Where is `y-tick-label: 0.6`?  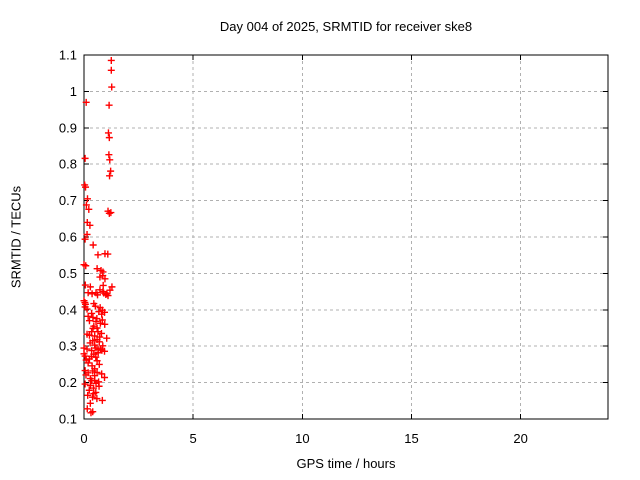 y-tick-label: 0.6 is located at coordinates (68, 237).